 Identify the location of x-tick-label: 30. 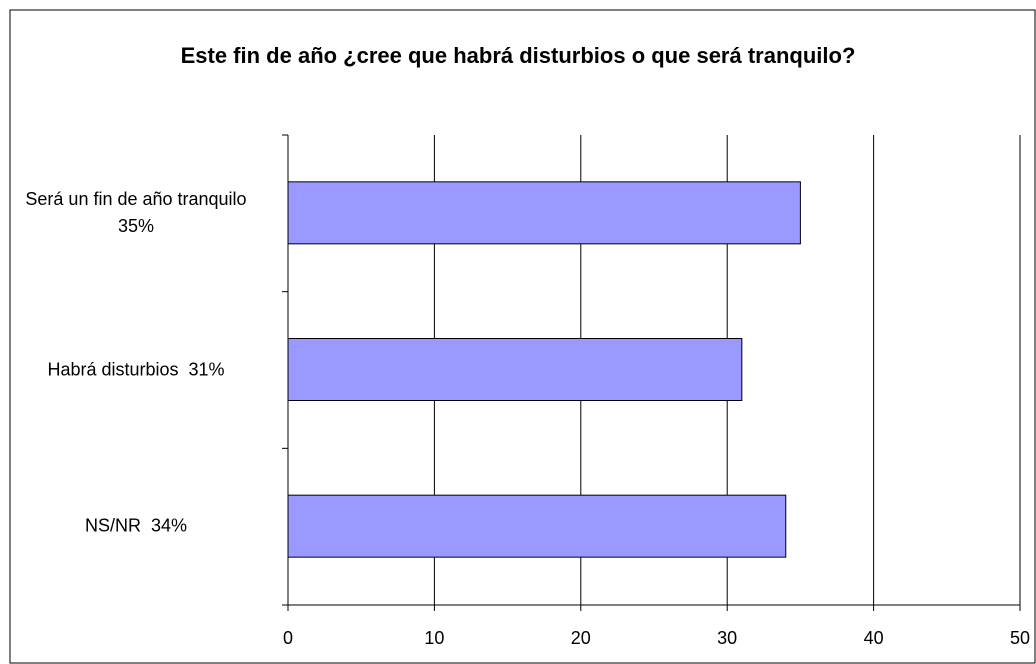
(727, 638).